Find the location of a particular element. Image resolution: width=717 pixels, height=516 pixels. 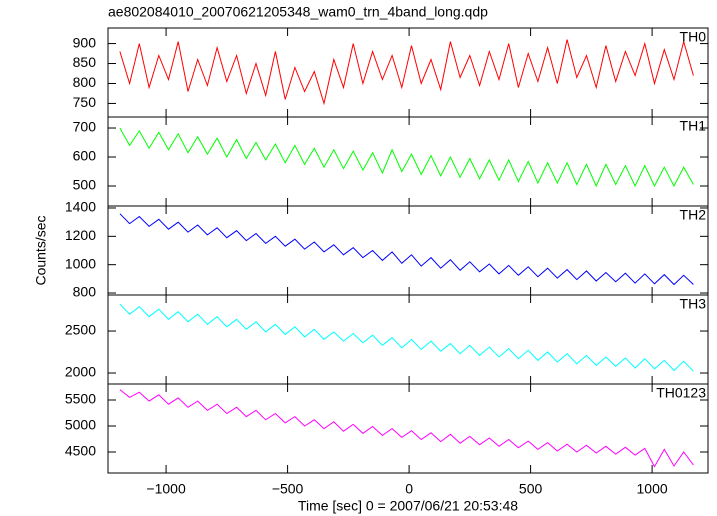

legend-label: TH0123 is located at coordinates (681, 393).